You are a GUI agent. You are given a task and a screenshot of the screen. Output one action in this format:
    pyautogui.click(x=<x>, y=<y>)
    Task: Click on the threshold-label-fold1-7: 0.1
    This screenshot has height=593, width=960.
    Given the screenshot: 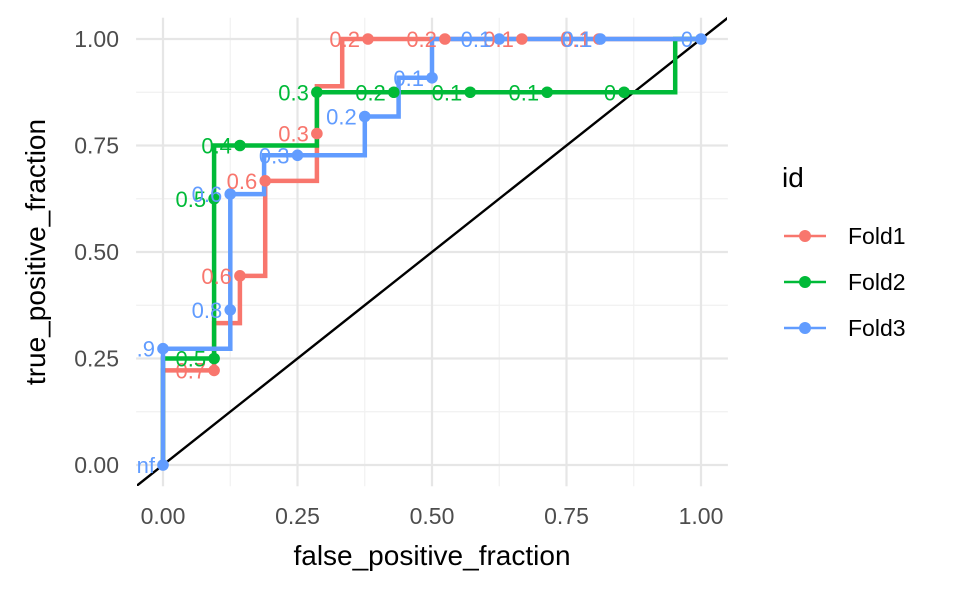 What is the action you would take?
    pyautogui.click(x=575, y=39)
    